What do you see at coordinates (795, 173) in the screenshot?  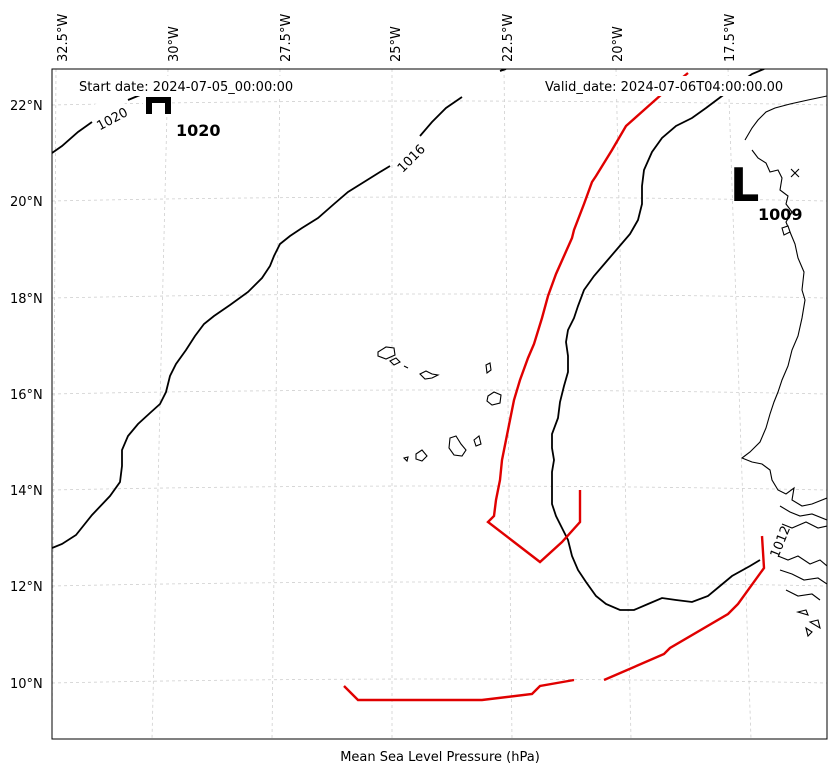 I see `station-marker-icon` at bounding box center [795, 173].